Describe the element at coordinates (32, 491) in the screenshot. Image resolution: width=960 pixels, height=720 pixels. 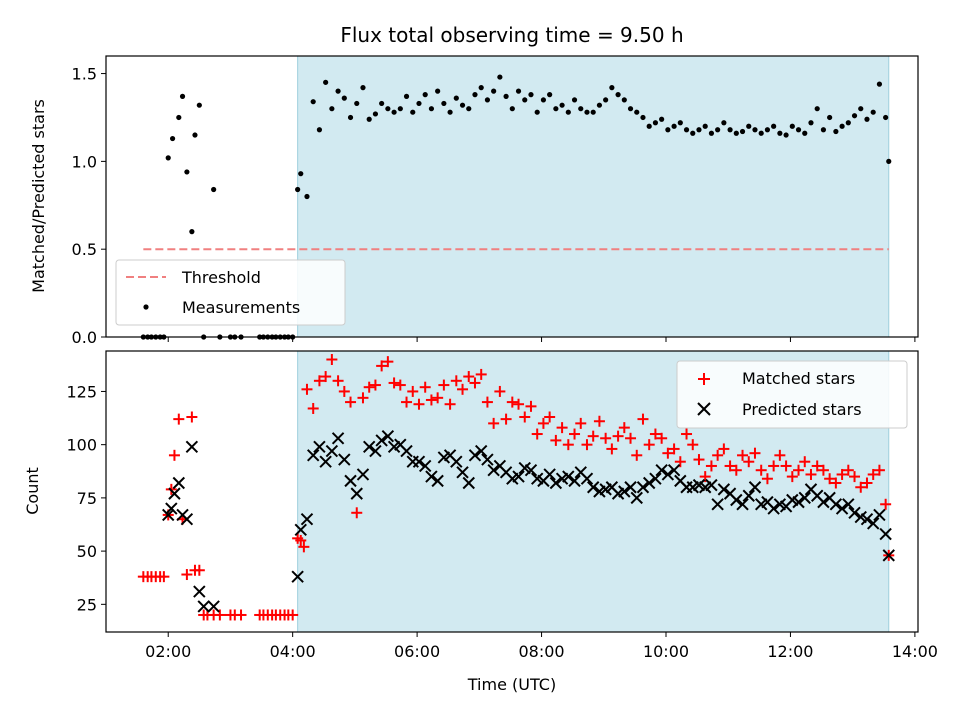
I see `bottom-y-axis-label: Count` at that location.